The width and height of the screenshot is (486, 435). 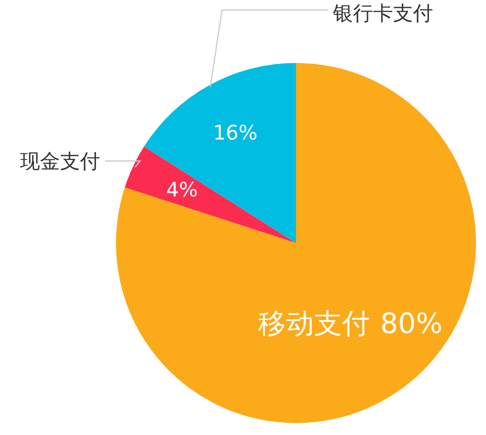 What do you see at coordinates (235, 132) in the screenshot?
I see `data-label: 16%` at bounding box center [235, 132].